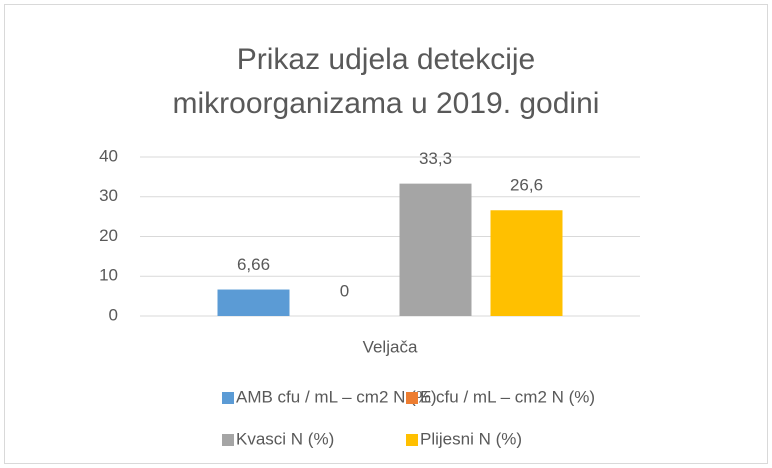  Describe the element at coordinates (471, 438) in the screenshot. I see `legend-label: Plijesni N (%)` at that location.